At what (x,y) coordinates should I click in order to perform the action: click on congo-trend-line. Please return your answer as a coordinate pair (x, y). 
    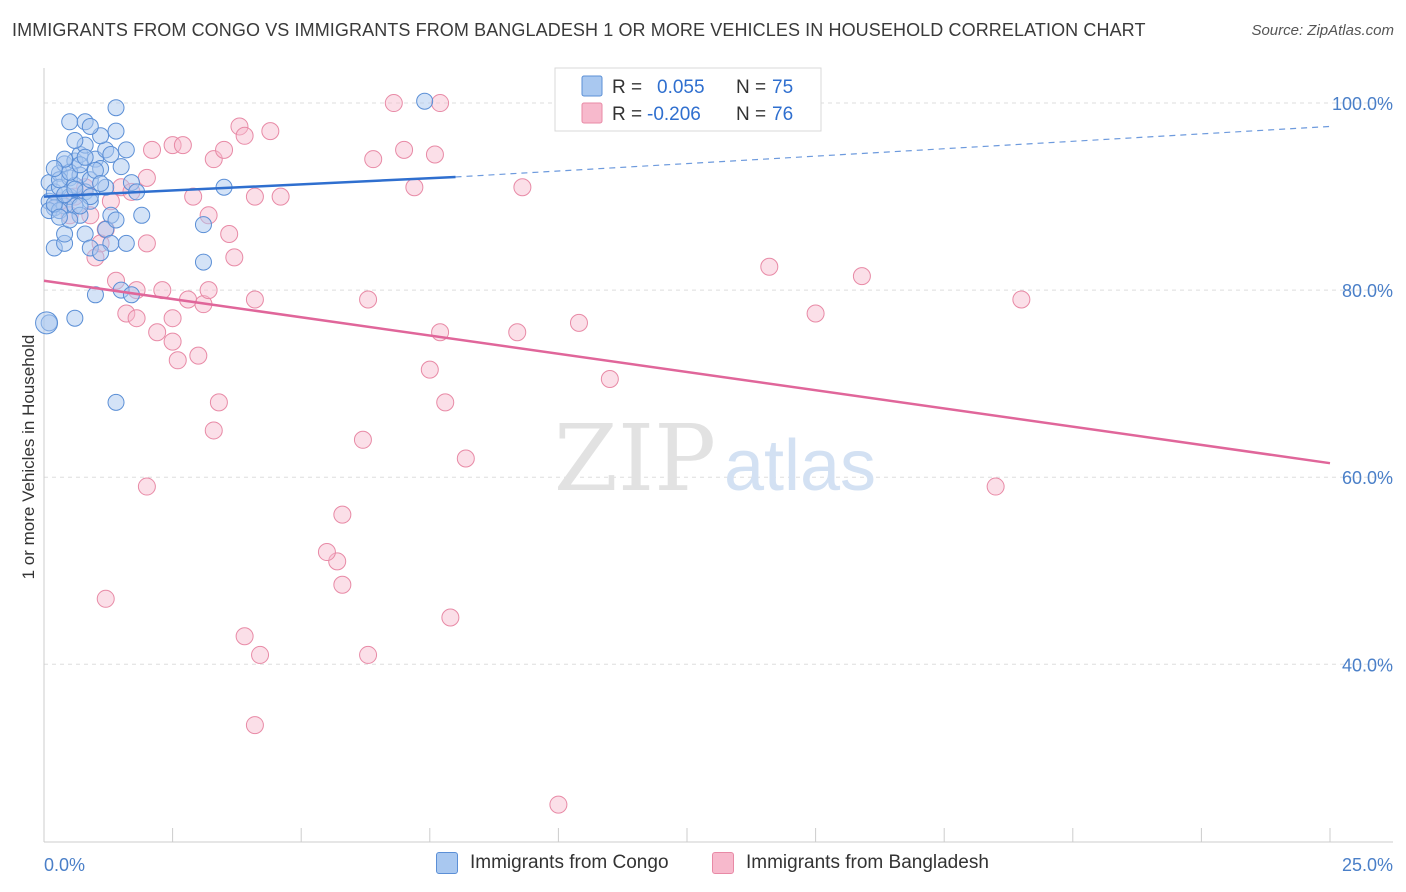
    Looking at the image, I should click on (249, 186).